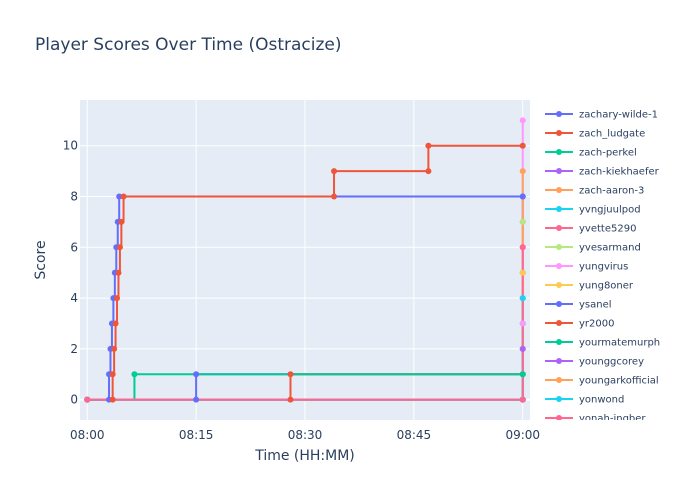 This screenshot has width=700, height=500. What do you see at coordinates (196, 435) in the screenshot?
I see `x-tick-label: 08:15` at bounding box center [196, 435].